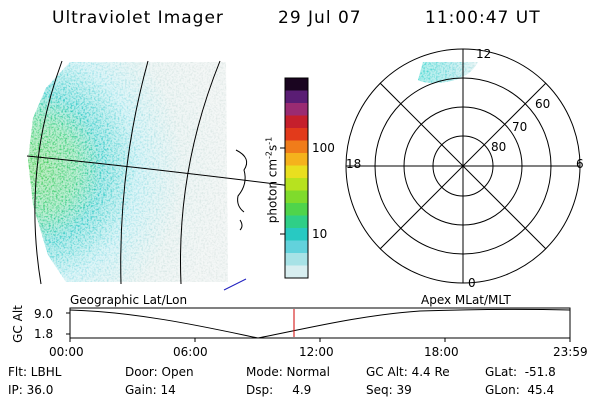 This screenshot has height=400, width=600. Describe the element at coordinates (129, 300) in the screenshot. I see `geographic-title: Geographic Lat/Lon` at that location.